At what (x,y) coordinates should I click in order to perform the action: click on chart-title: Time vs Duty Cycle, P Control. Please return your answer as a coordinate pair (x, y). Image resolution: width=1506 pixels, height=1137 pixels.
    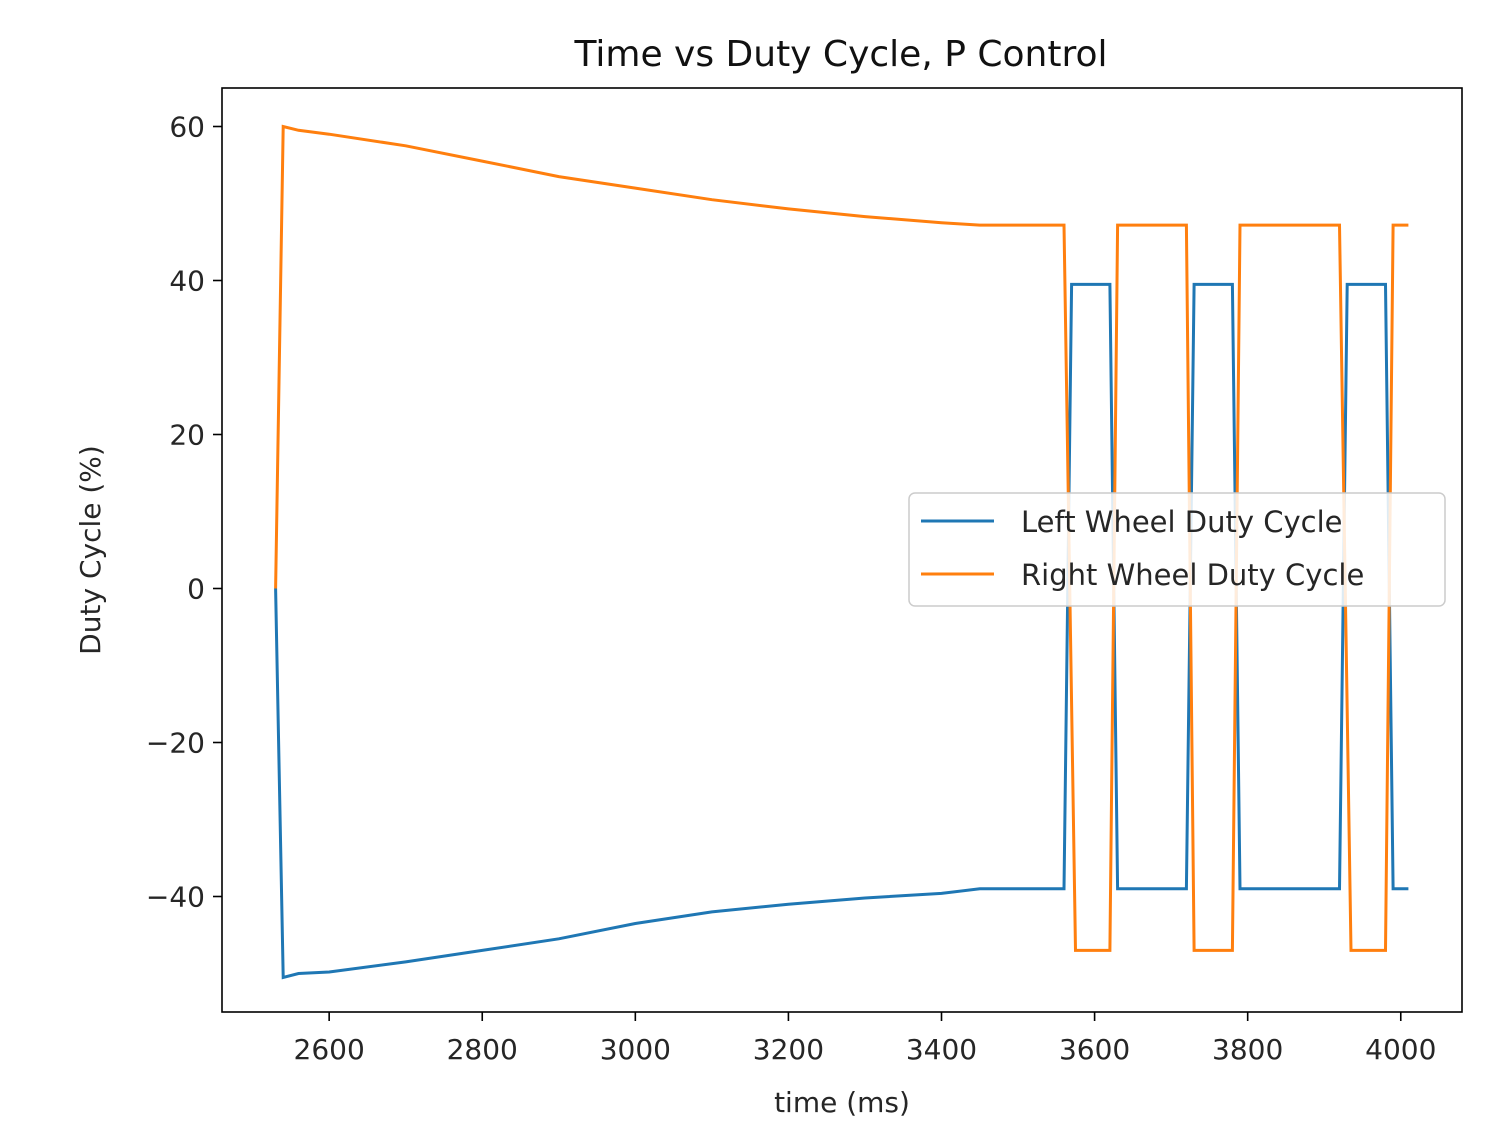
    Looking at the image, I should click on (840, 54).